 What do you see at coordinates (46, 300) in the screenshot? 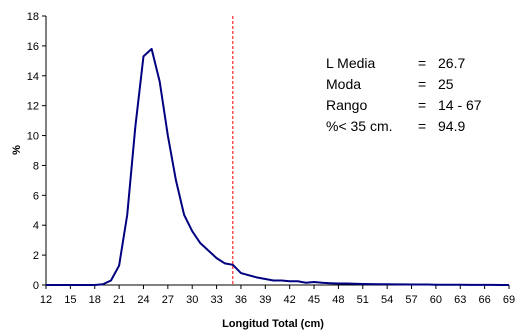
I see `x-tick-label: 12` at bounding box center [46, 300].